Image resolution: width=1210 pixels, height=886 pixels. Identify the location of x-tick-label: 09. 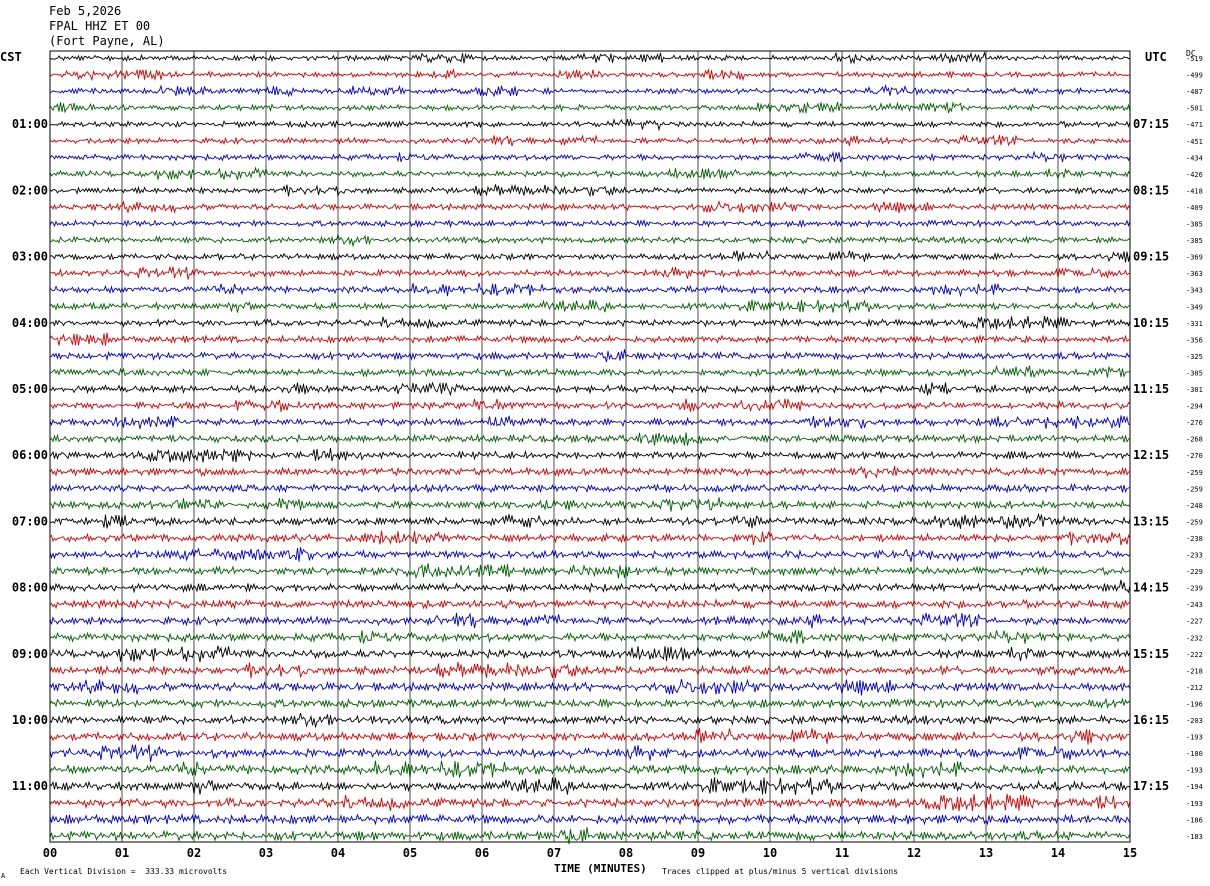
(698, 853).